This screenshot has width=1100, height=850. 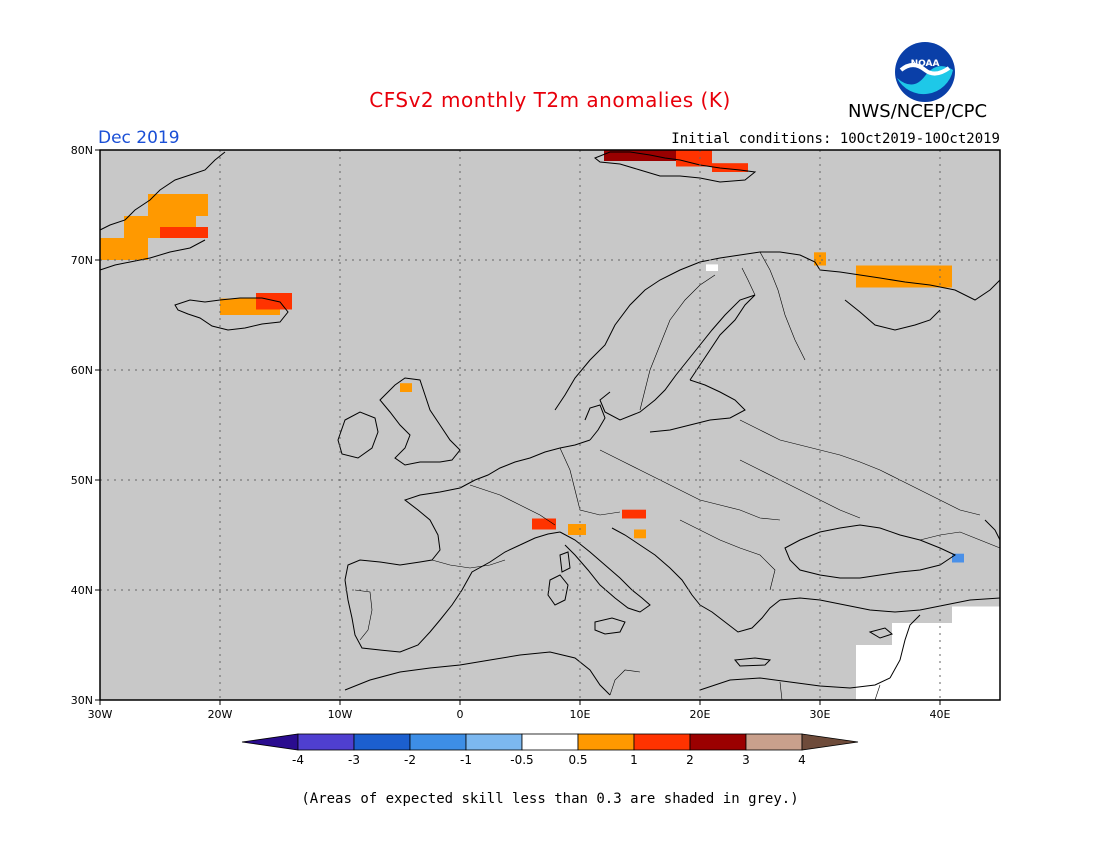 I want to click on coastline-libya, so click(x=795, y=684).